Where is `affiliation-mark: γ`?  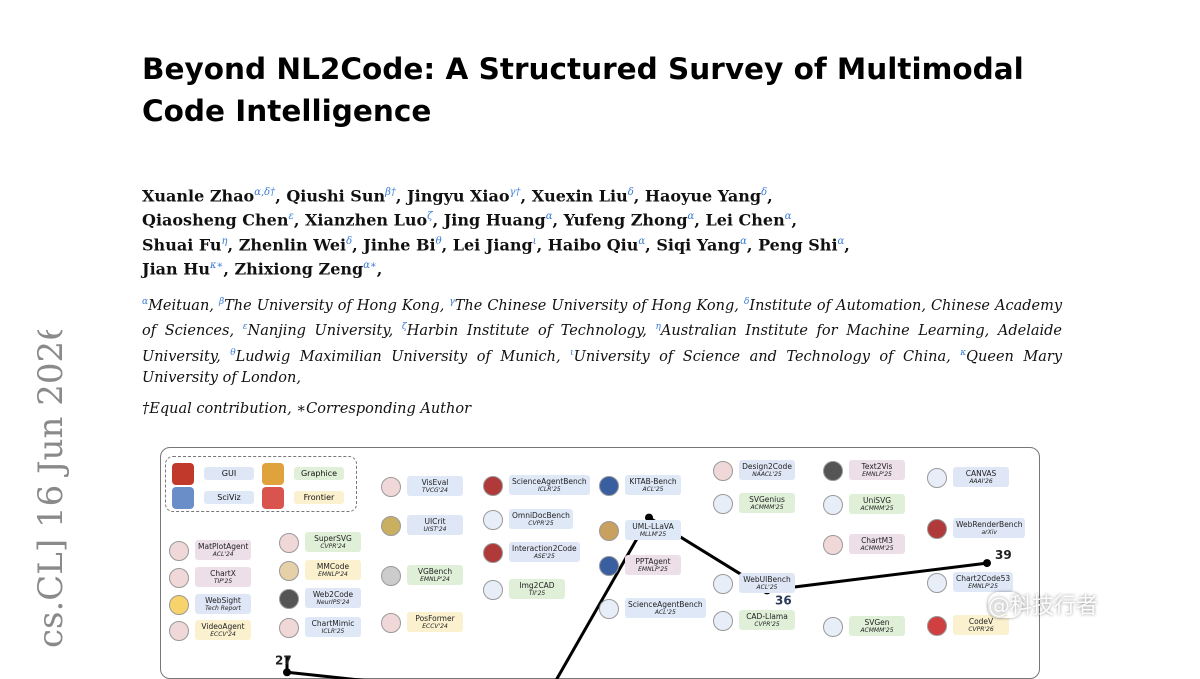 affiliation-mark: γ is located at coordinates (452, 302).